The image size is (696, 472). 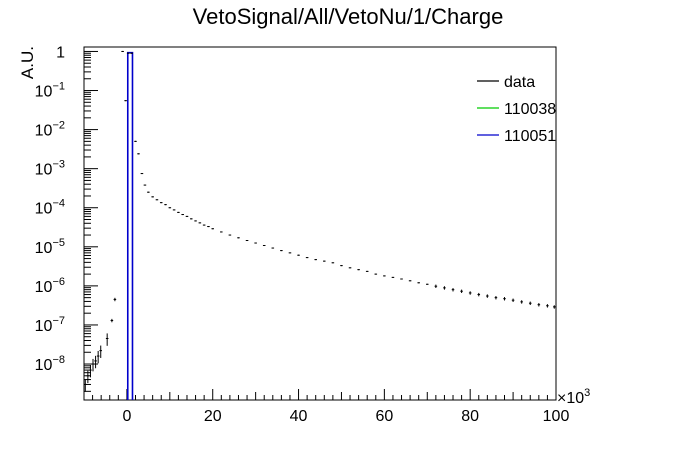 I want to click on y-axis-label: A.U., so click(x=27, y=62).